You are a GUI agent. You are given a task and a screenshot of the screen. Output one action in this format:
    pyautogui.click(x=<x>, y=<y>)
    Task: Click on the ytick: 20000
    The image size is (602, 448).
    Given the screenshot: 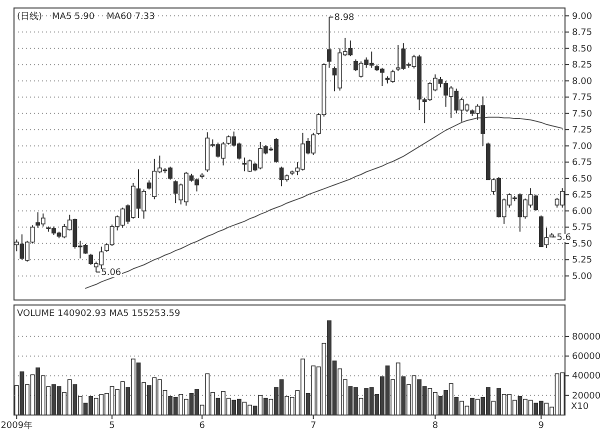 What is the action you would take?
    pyautogui.click(x=586, y=396)
    